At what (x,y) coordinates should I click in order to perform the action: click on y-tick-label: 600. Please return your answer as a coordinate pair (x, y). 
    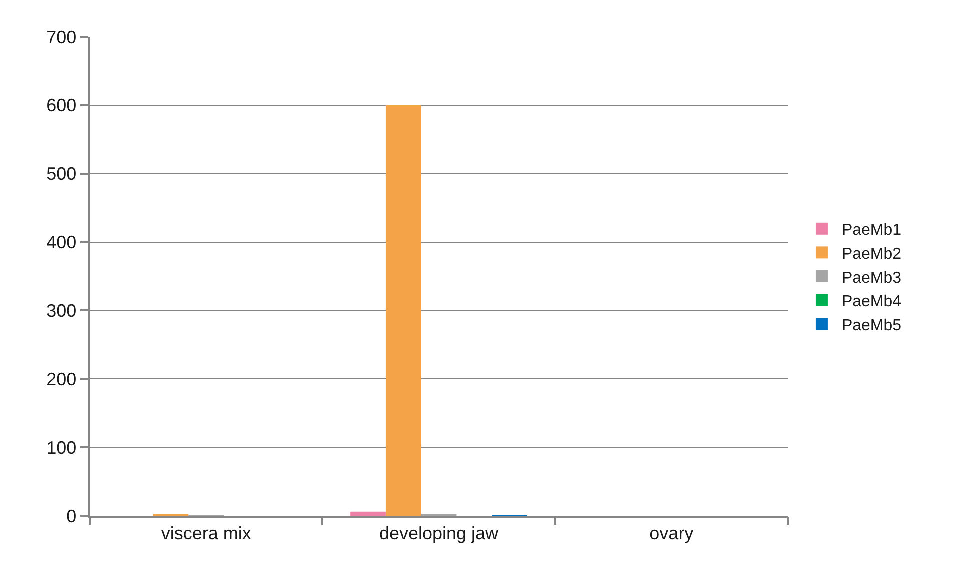
    Looking at the image, I should click on (61, 106).